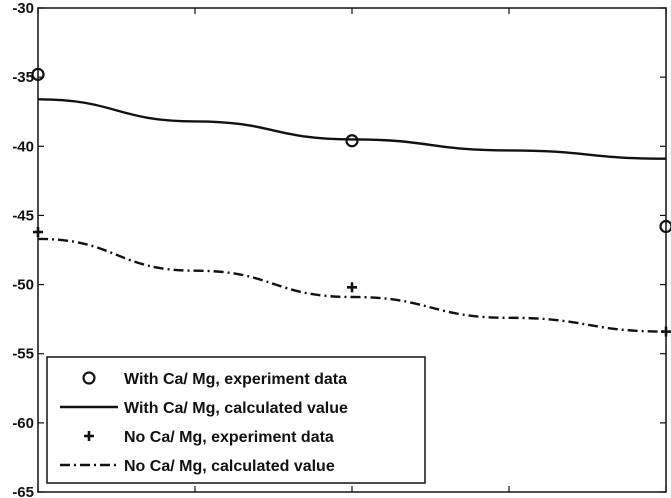  What do you see at coordinates (23, 146) in the screenshot?
I see `y-tick-label: -40` at bounding box center [23, 146].